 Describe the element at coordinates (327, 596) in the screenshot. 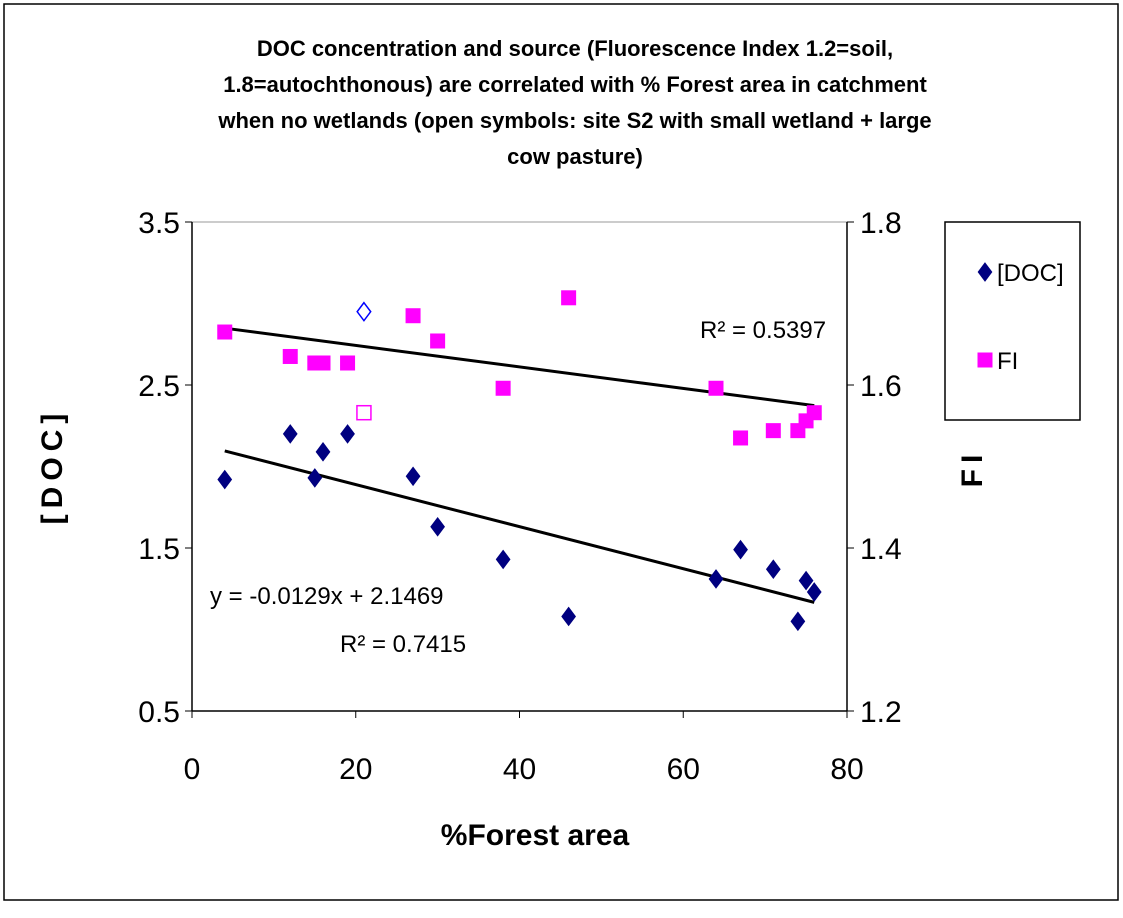

I see `trend-equation: y = -0.0129x + 2.1469` at that location.